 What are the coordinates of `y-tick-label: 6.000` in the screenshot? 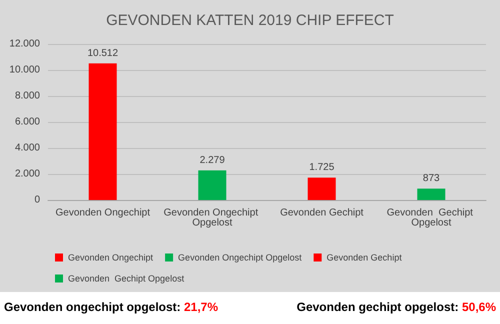 It's located at (27, 122).